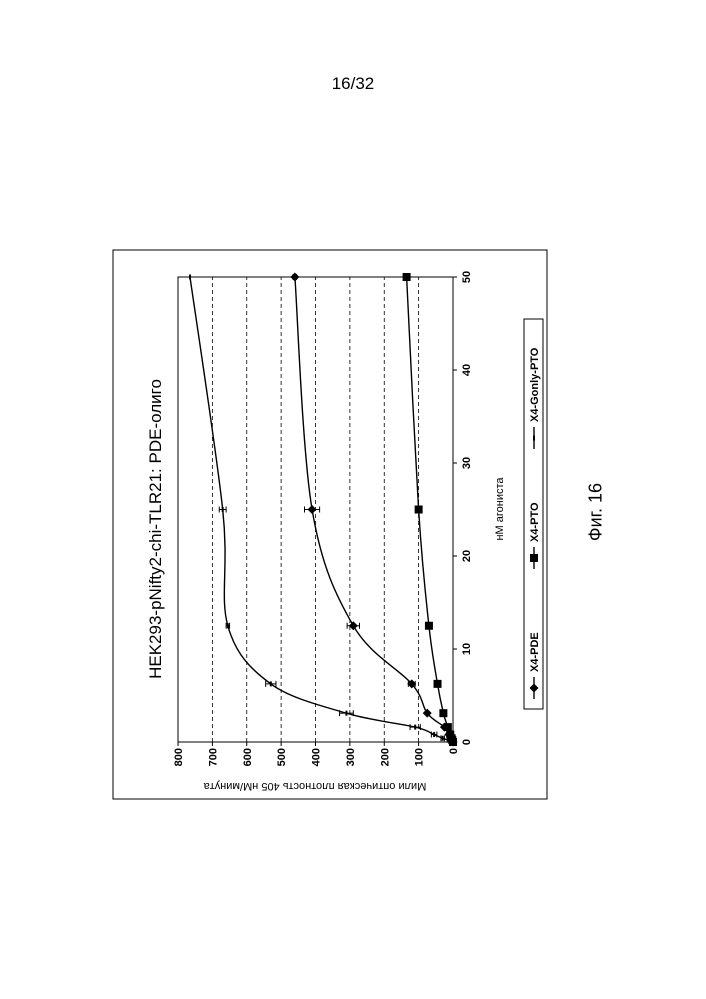  I want to click on x-tick-label: 50, so click(467, 277).